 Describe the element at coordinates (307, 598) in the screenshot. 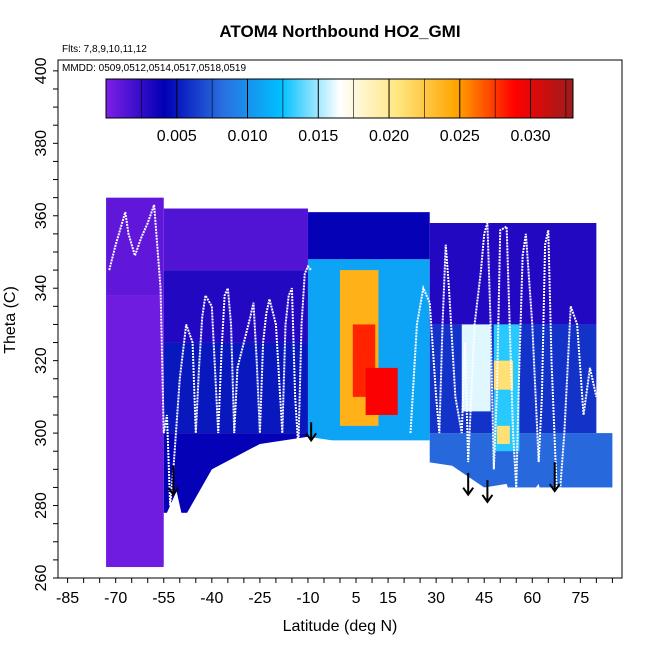

I see `x-tick-label: -10` at that location.